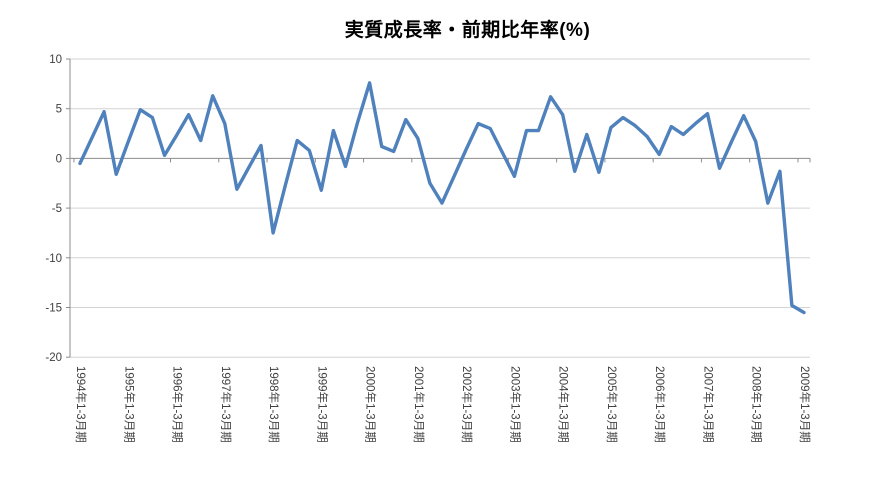 This screenshot has width=875, height=497. I want to click on x-axis-label: 2004年1-3月期, so click(564, 404).